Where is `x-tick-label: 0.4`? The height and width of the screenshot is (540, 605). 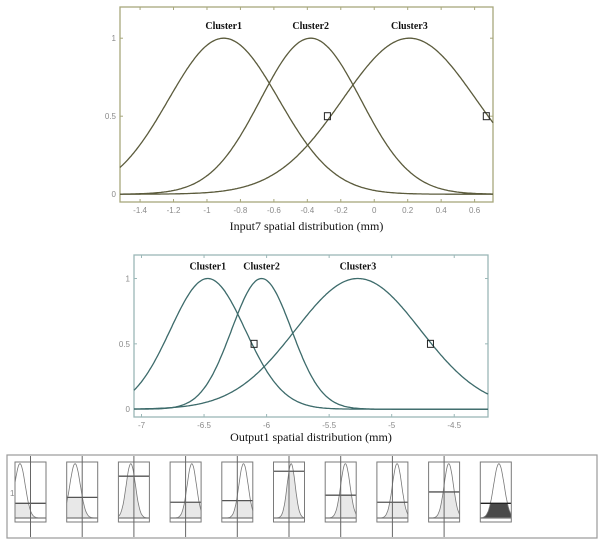 x-tick-label: 0.4 is located at coordinates (442, 210).